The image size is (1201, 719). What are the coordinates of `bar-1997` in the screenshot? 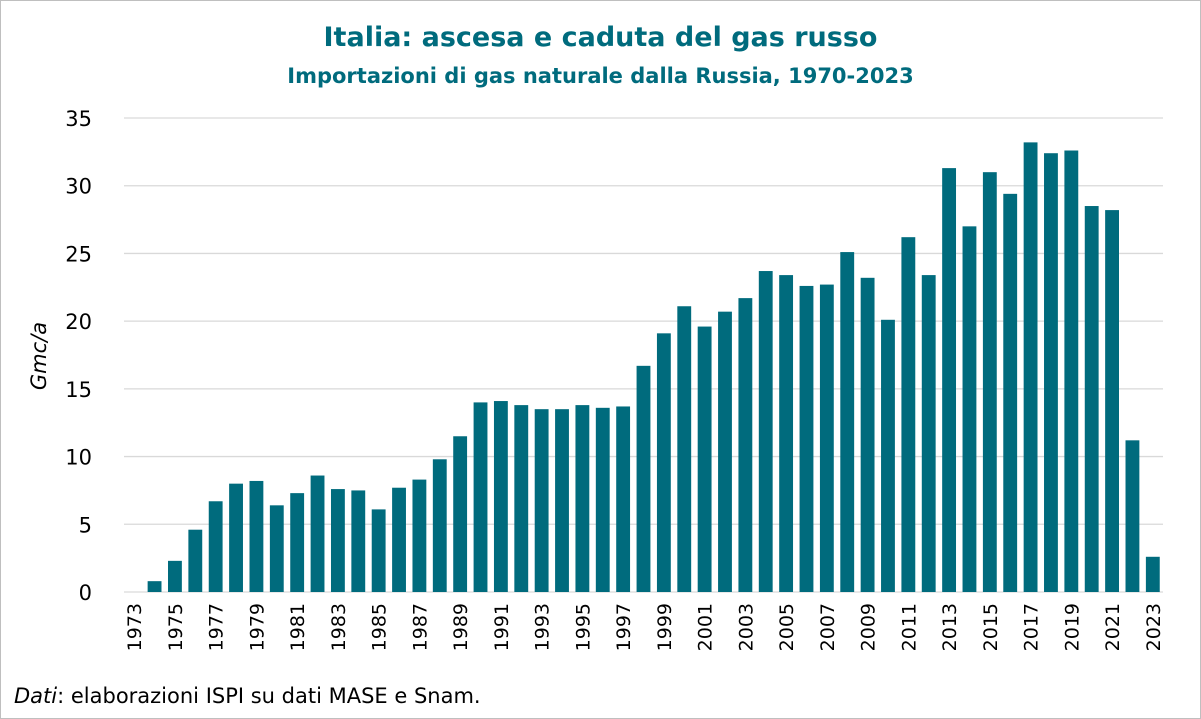 It's located at (623, 499).